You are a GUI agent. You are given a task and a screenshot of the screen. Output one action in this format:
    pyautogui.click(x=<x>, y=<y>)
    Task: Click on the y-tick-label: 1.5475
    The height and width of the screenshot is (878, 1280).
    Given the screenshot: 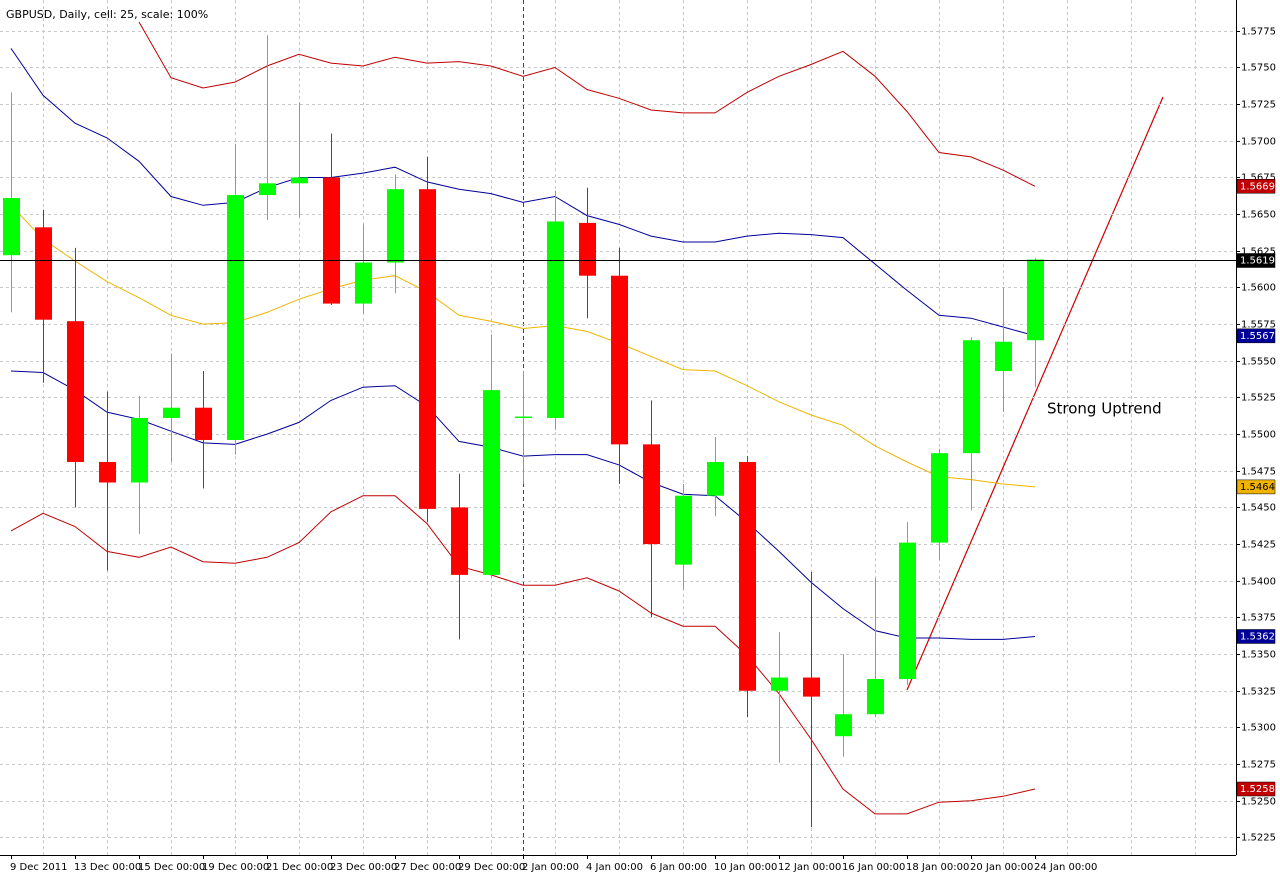 What is the action you would take?
    pyautogui.click(x=1258, y=472)
    